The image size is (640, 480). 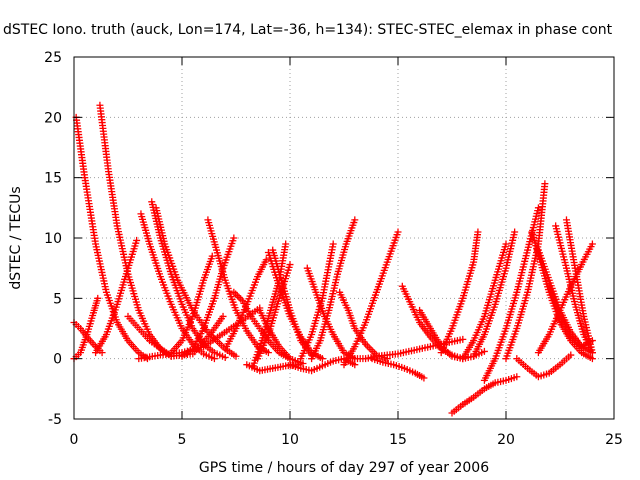 I want to click on x-axis-label: GPS time / hours of day 297 of year 2006, so click(x=344, y=468).